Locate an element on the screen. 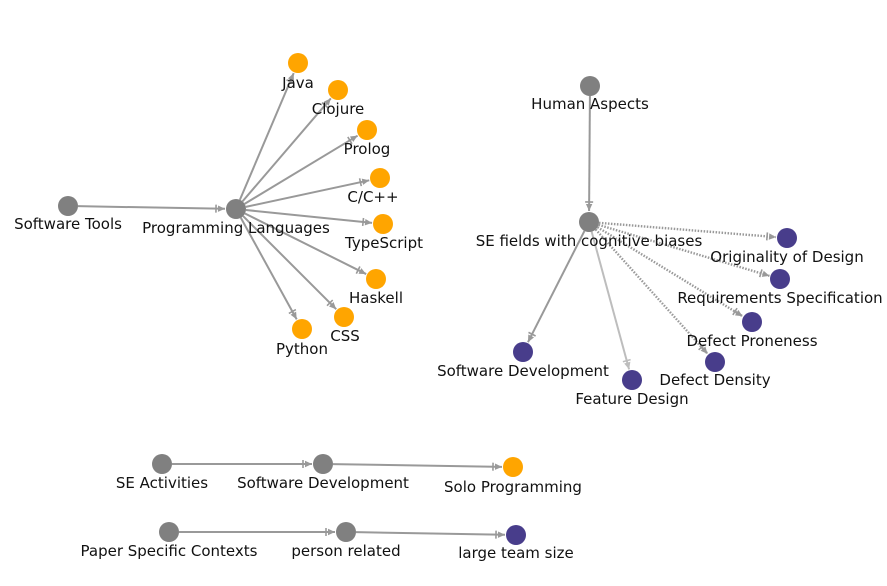 The width and height of the screenshot is (887, 586). node-paper-specific-contexts: Paper Specific Contexts is located at coordinates (169, 541).